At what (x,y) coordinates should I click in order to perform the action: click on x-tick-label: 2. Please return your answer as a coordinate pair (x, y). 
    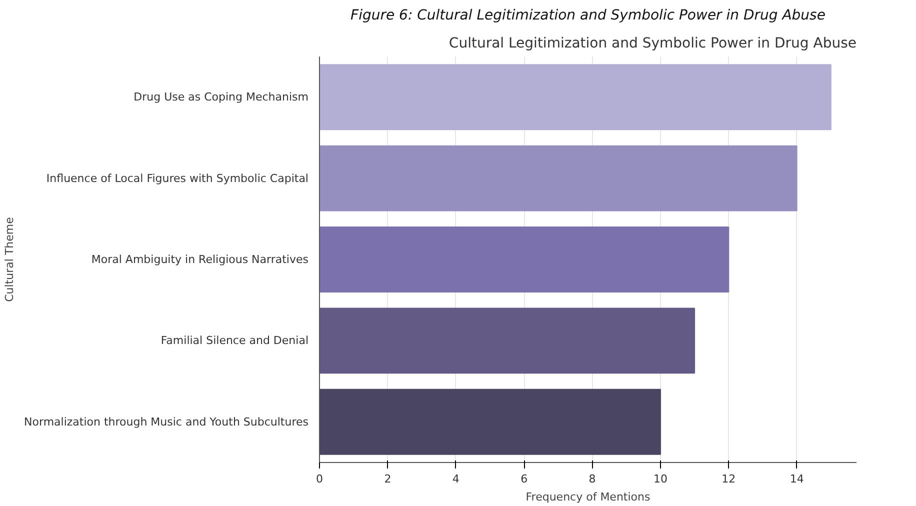
    Looking at the image, I should click on (388, 479).